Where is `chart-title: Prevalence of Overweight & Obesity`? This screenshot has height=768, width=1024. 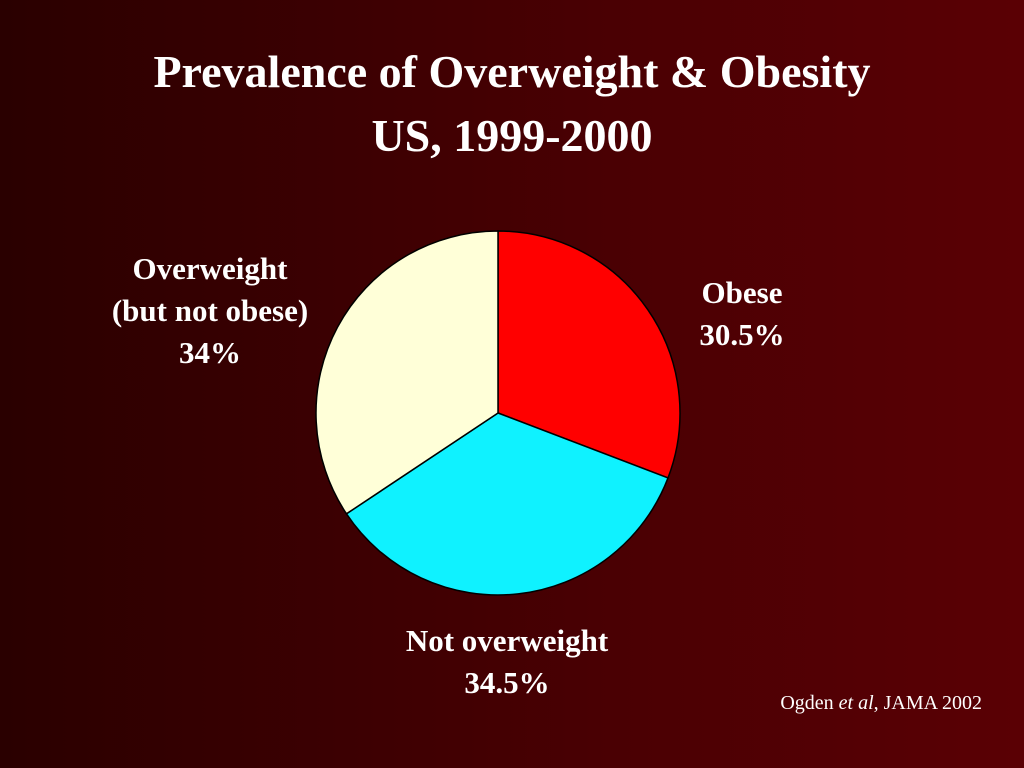
chart-title: Prevalence of Overweight & Obesity is located at coordinates (512, 71).